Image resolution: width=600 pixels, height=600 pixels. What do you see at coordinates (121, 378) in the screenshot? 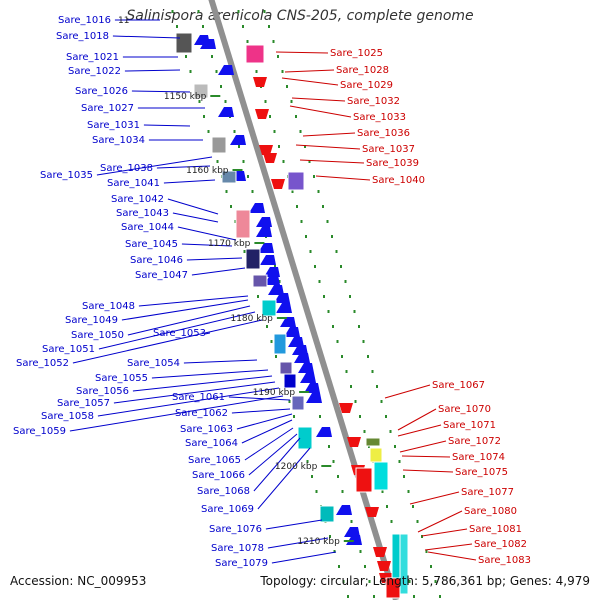
I see `left-gene-label: Sare_1055` at bounding box center [121, 378].